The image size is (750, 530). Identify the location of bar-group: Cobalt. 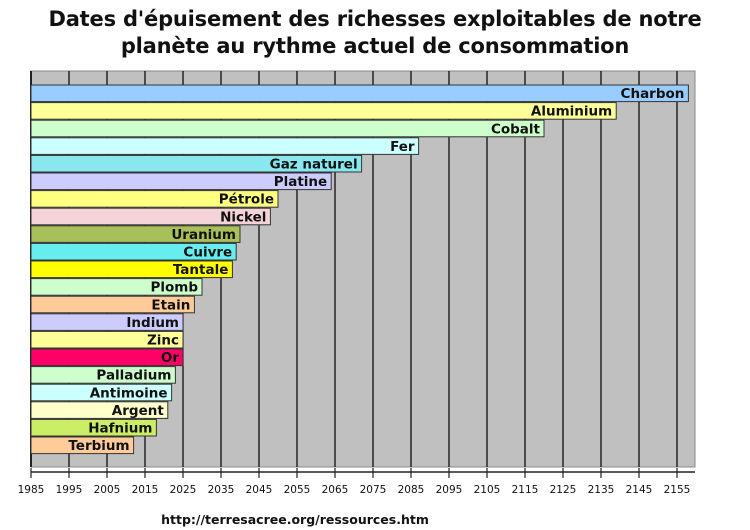
(287, 128).